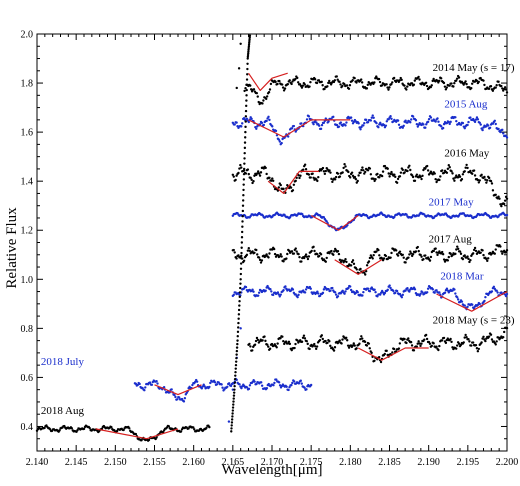  Describe the element at coordinates (466, 154) in the screenshot. I see `series-label: 2016 May` at that location.